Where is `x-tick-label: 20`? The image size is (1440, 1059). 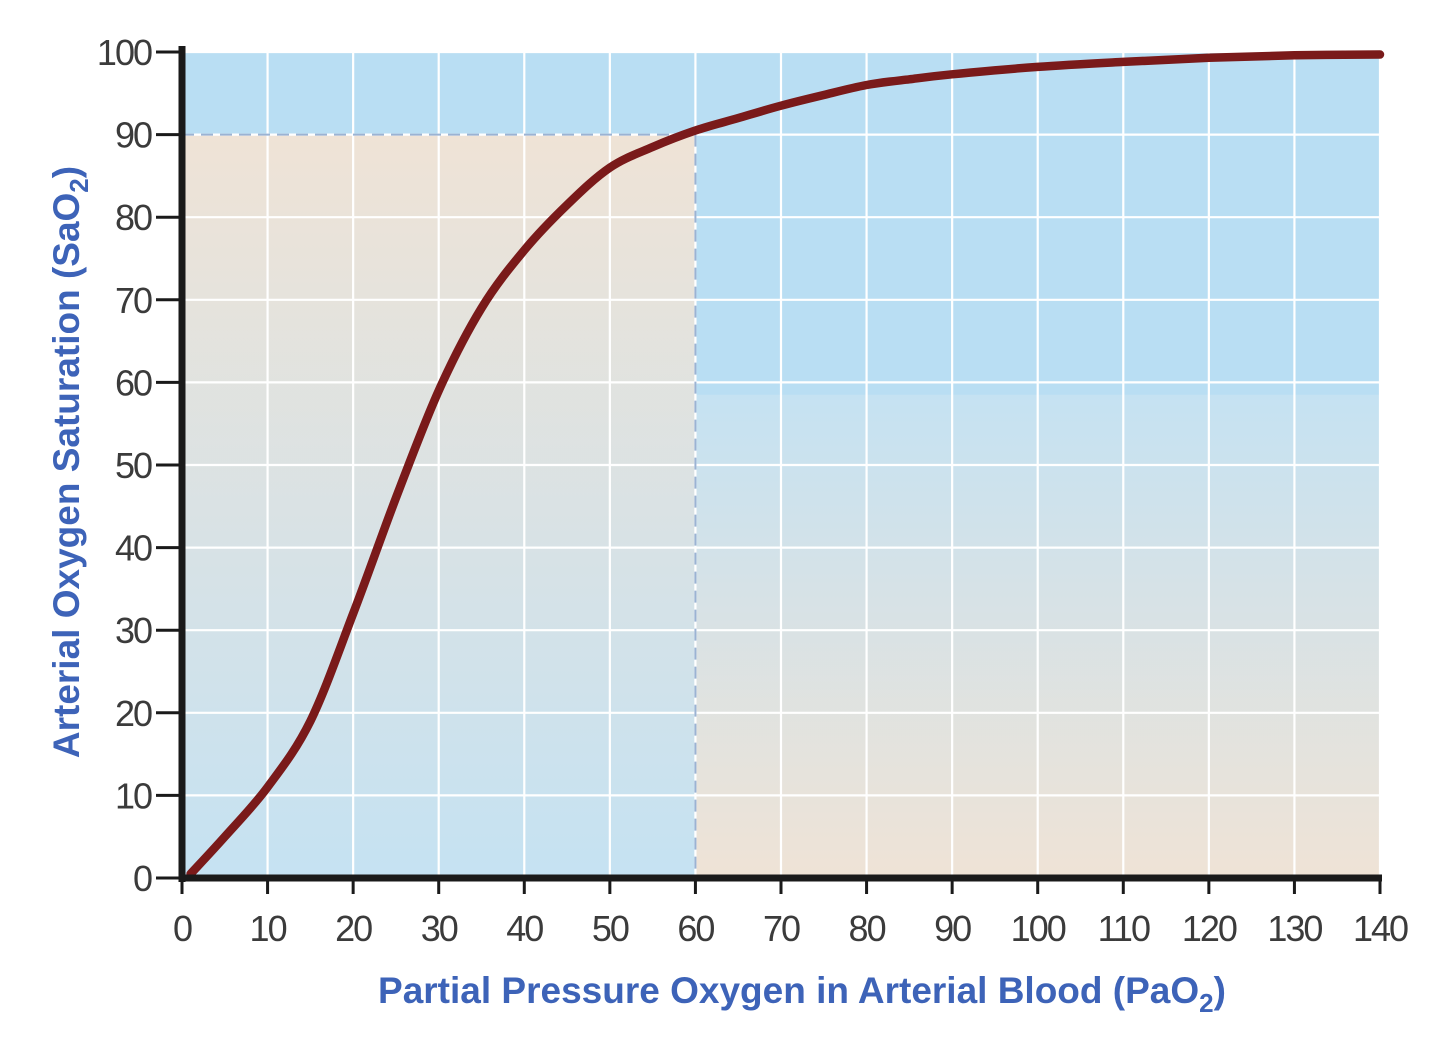 x-tick-label: 20 is located at coordinates (353, 928).